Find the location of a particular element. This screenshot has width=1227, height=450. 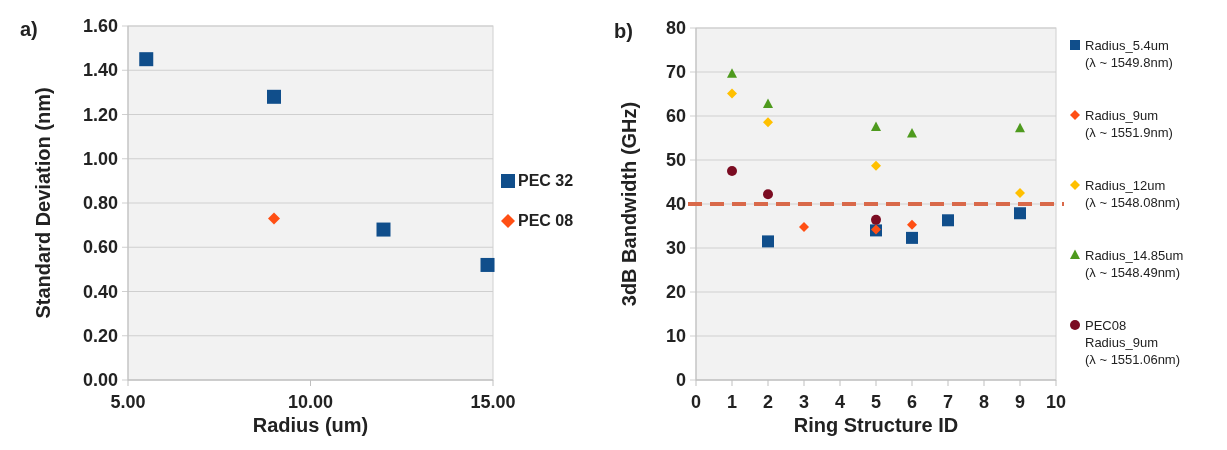

x-tick-label: 4 is located at coordinates (840, 402).